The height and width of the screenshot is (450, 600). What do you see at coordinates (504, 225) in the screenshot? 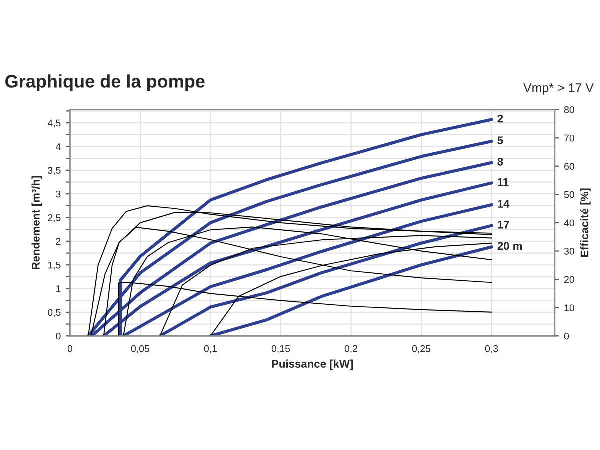
I see `series-label: 17` at bounding box center [504, 225].